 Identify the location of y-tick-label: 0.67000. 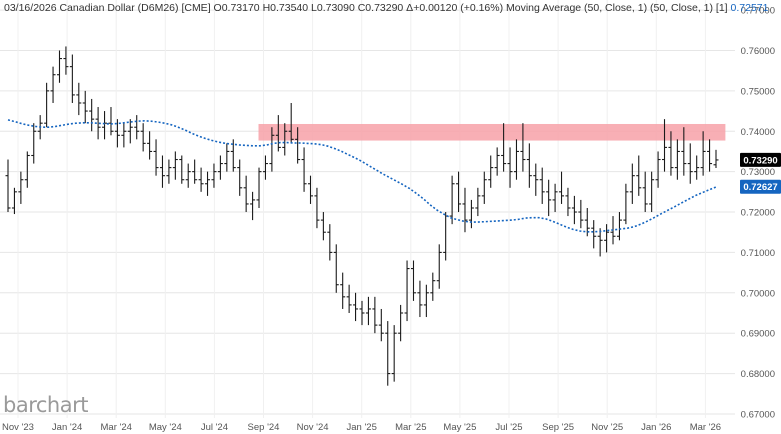
(758, 414).